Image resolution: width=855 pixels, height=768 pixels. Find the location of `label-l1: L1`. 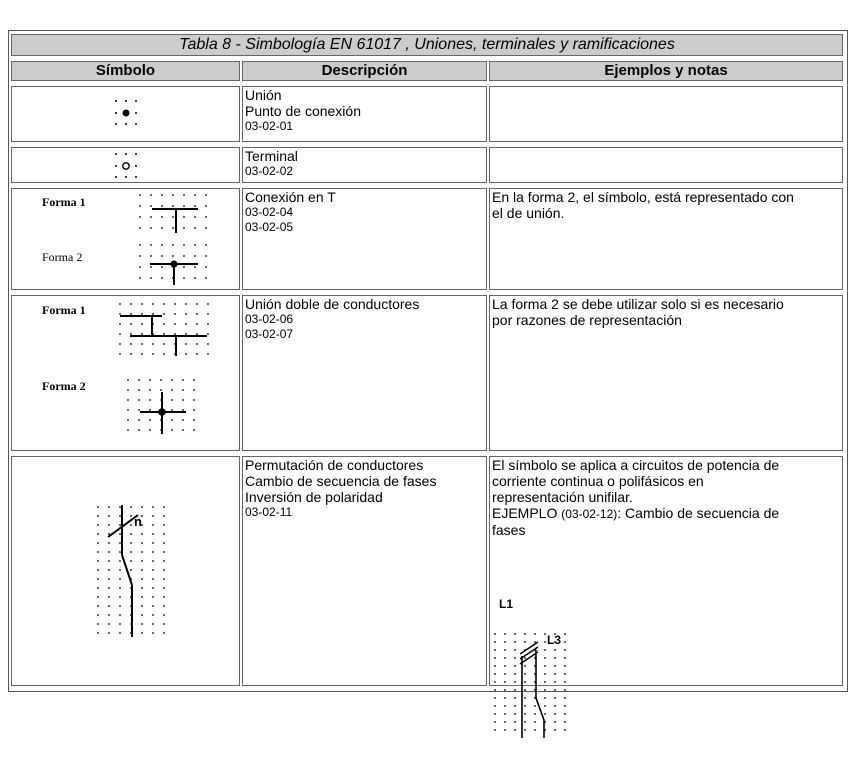

label-l1: L1 is located at coordinates (506, 604).